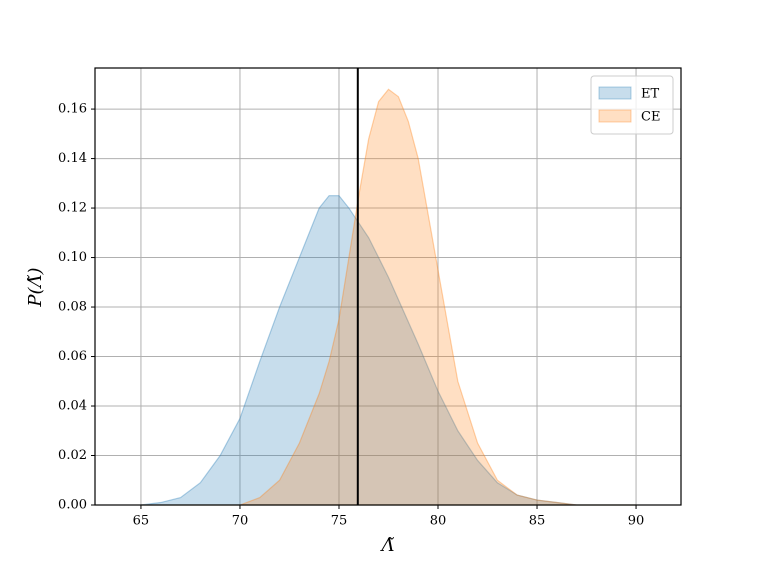 This screenshot has width=757, height=568. Describe the element at coordinates (650, 117) in the screenshot. I see `legend-label: CE` at that location.